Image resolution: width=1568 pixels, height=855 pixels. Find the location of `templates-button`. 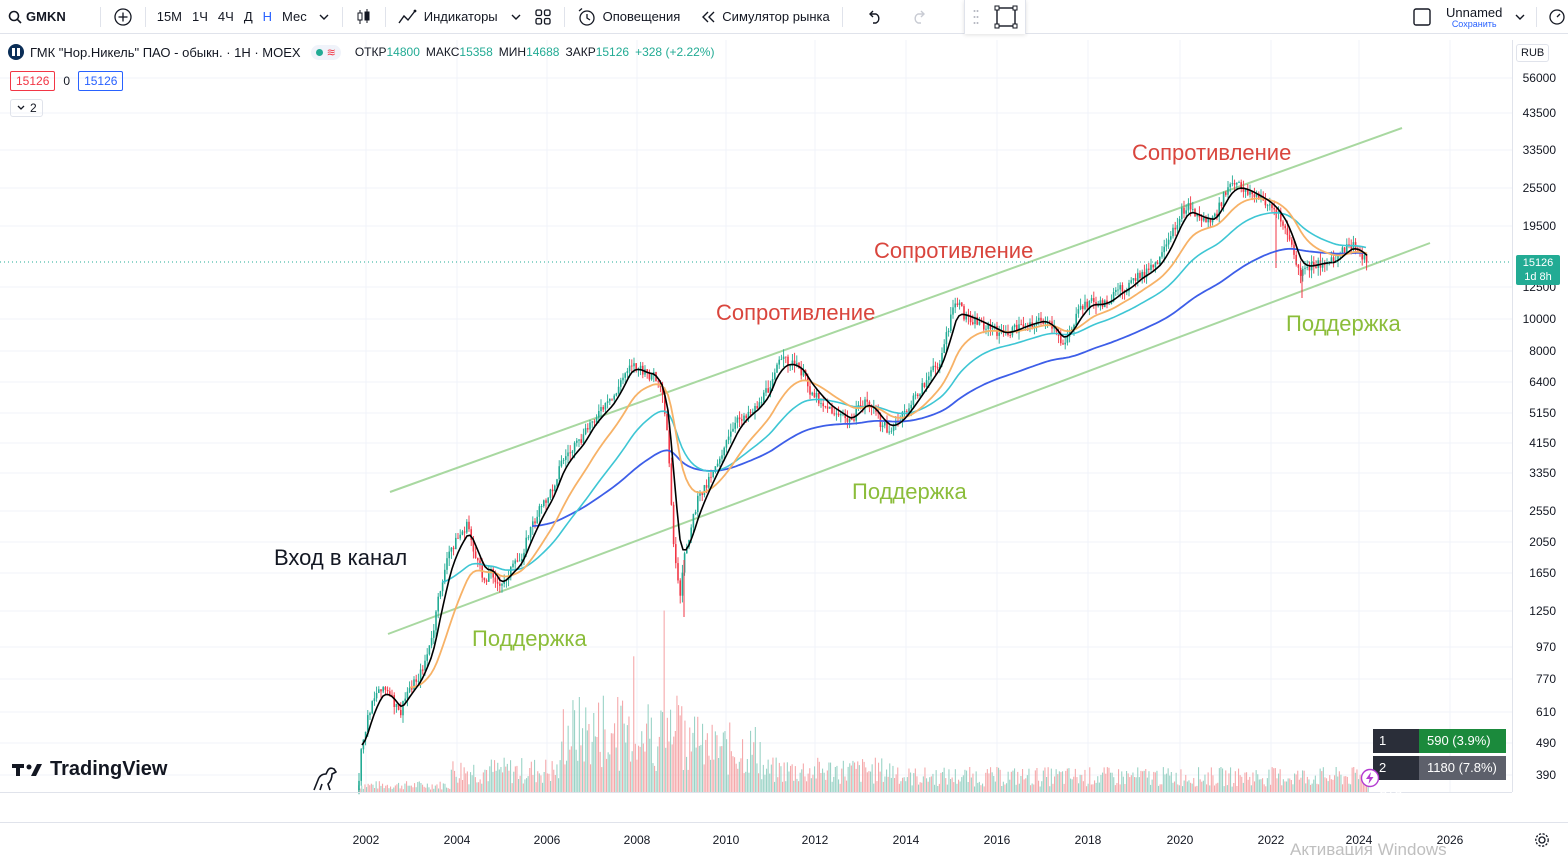

templates-button is located at coordinates (543, 17).